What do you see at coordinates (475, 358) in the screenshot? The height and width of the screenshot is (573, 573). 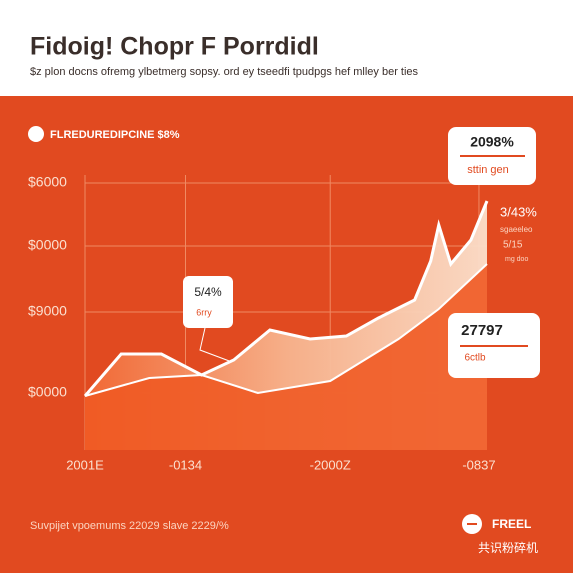 I see `callout-note: 6ctlb` at bounding box center [475, 358].